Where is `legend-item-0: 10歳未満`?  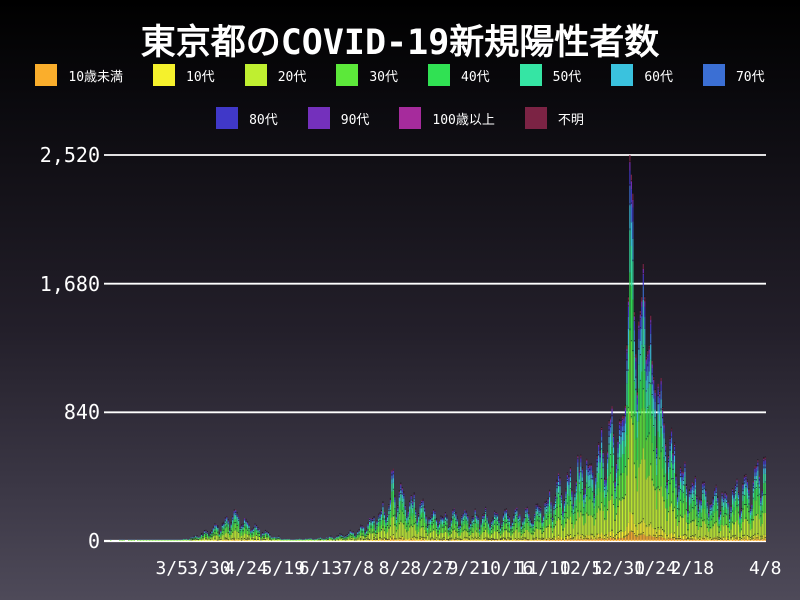
legend-item-0: 10歳未満 is located at coordinates (79, 75).